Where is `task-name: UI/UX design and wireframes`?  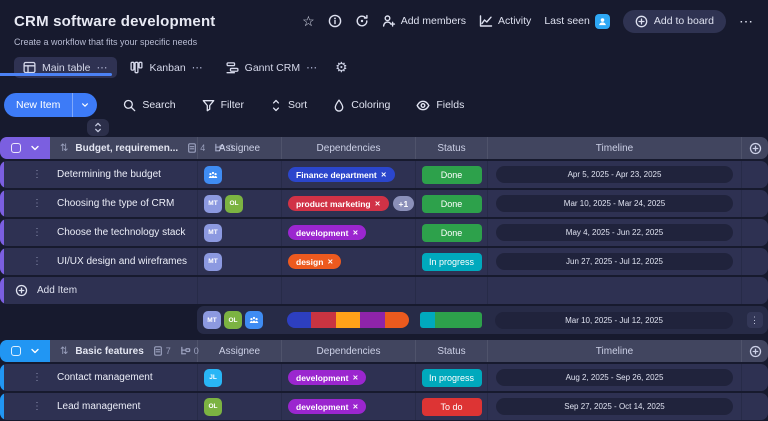
task-name: UI/UX design and wireframes is located at coordinates (122, 261).